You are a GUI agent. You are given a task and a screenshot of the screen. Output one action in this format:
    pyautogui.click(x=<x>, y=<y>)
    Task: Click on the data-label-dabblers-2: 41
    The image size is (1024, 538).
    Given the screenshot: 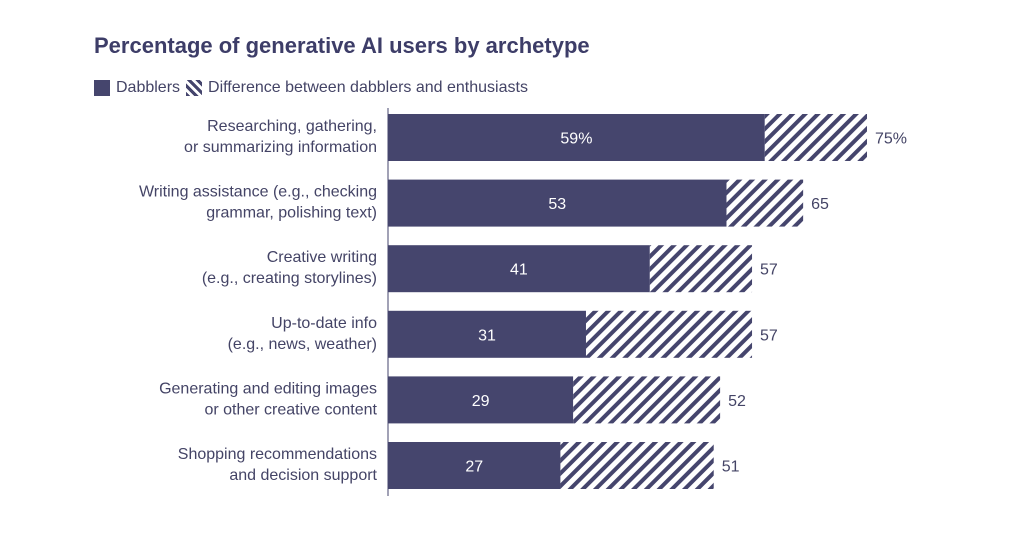 What is the action you would take?
    pyautogui.click(x=519, y=270)
    